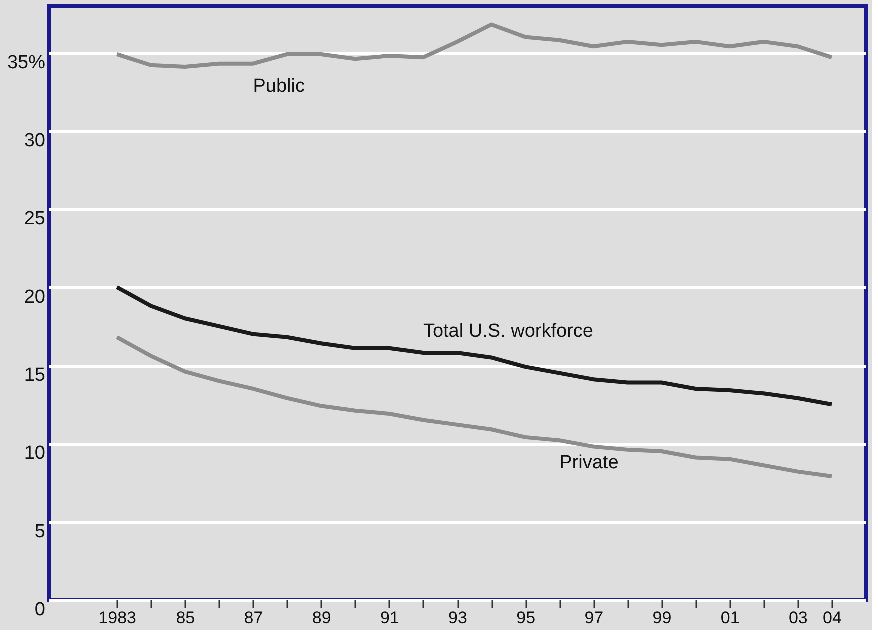 The image size is (878, 636). Describe the element at coordinates (26, 63) in the screenshot. I see `y-tick-label: 35%` at that location.